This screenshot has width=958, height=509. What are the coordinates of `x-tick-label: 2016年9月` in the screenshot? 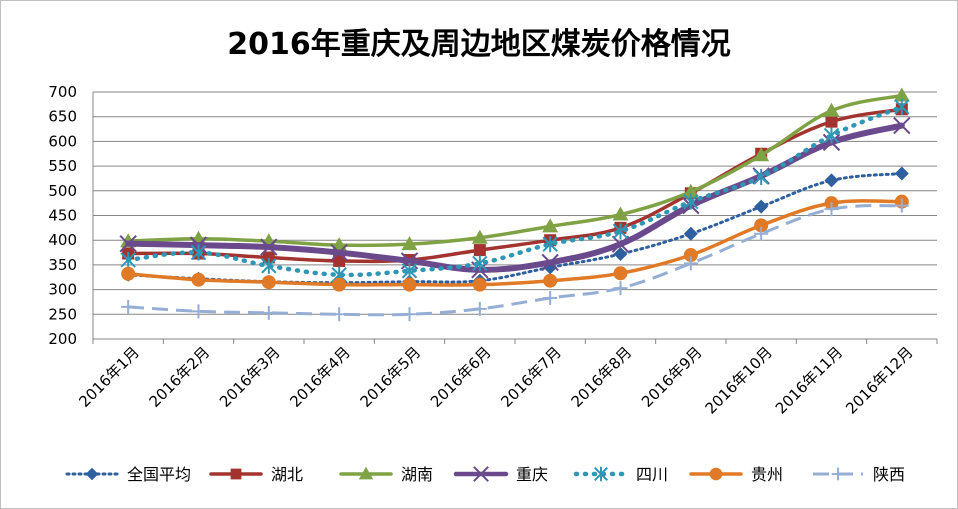 It's located at (672, 377).